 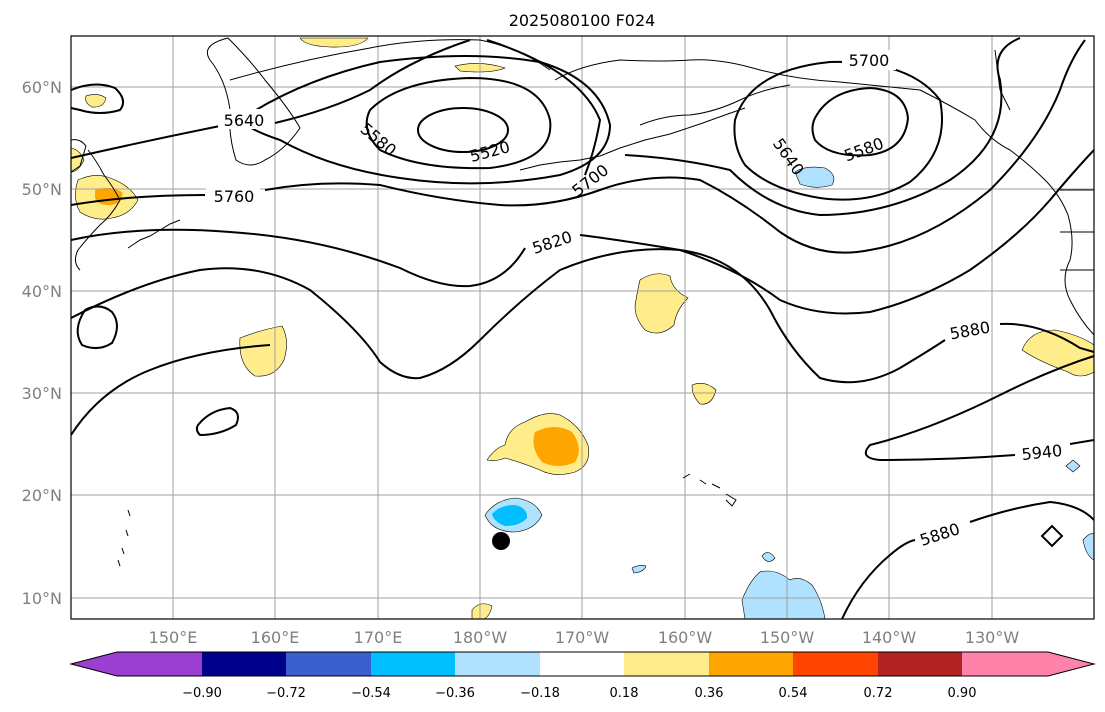 I want to click on contour-5700b, so click(x=753, y=127).